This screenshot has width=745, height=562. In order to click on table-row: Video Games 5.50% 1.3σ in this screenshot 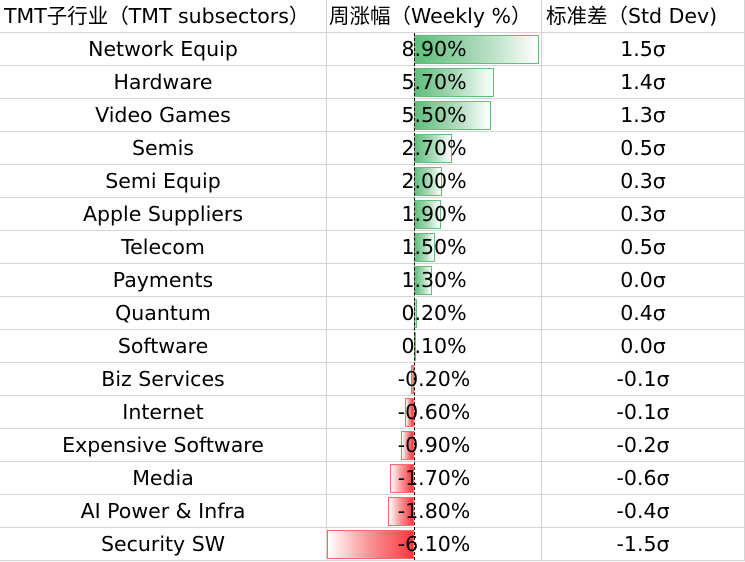, I will do `click(372, 115)`.